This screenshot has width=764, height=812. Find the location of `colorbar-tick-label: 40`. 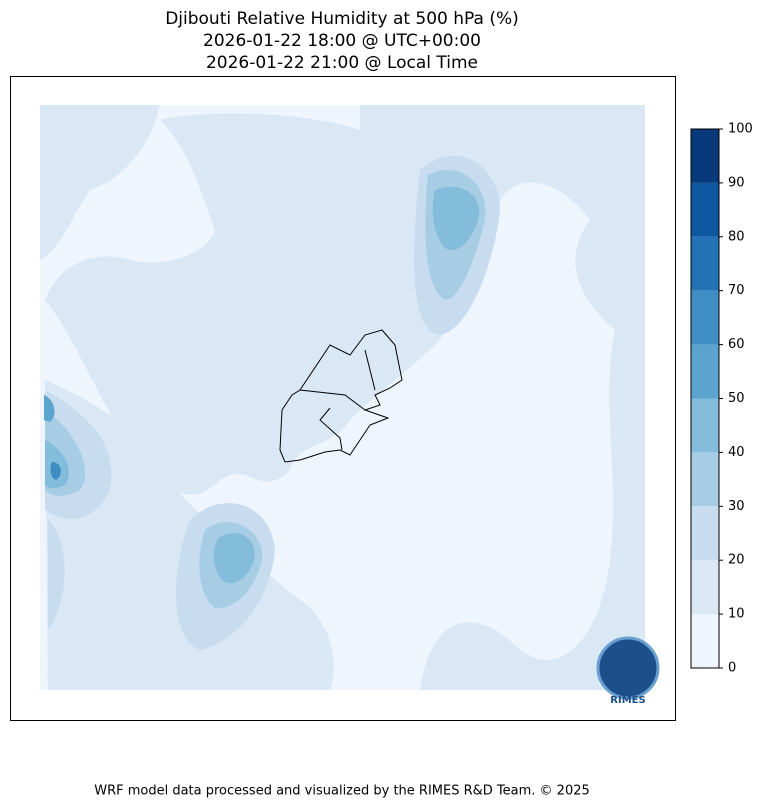

colorbar-tick-label: 40 is located at coordinates (736, 452).